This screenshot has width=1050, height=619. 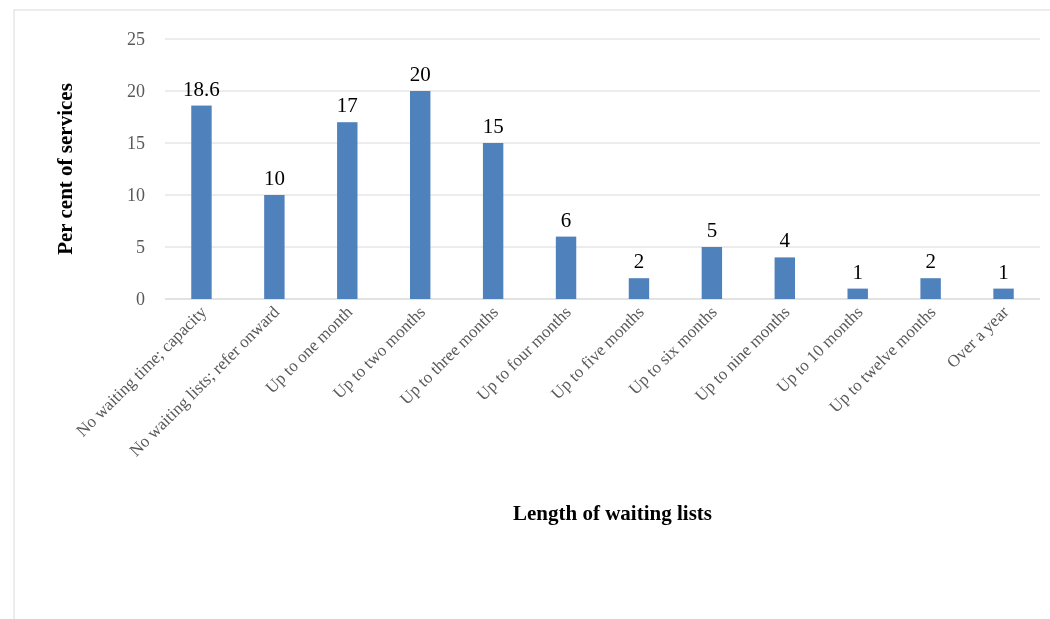 What do you see at coordinates (201, 88) in the screenshot?
I see `data-label: 18.6` at bounding box center [201, 88].